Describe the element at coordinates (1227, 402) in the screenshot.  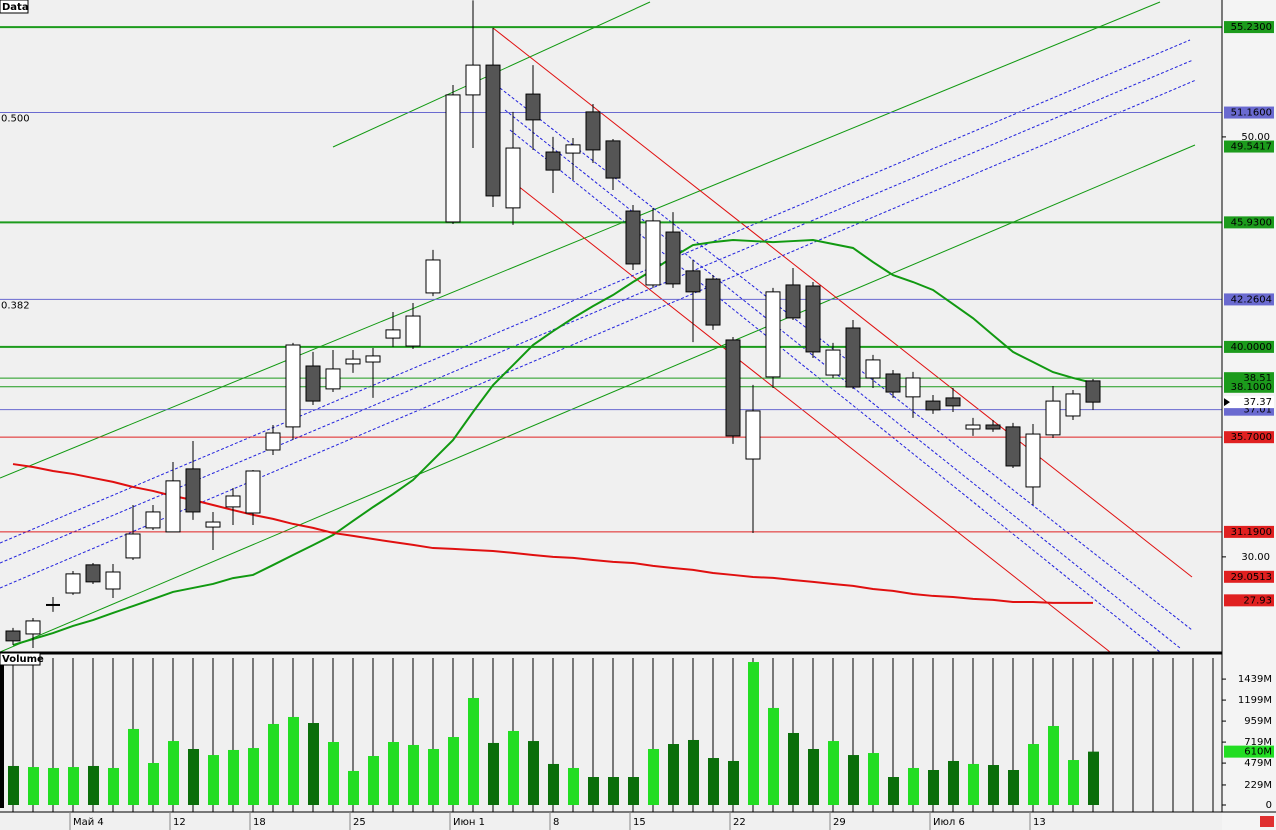
I see `last-price-arrow` at that location.